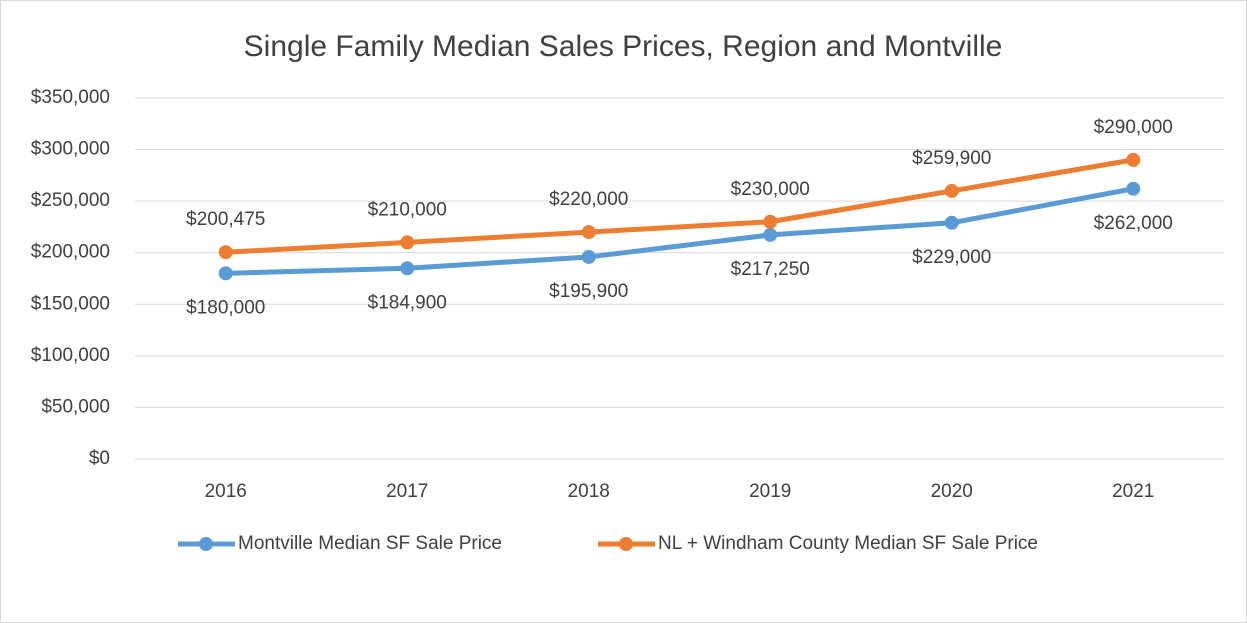 This screenshot has height=623, width=1247. I want to click on data-label: $220,000, so click(588, 199).